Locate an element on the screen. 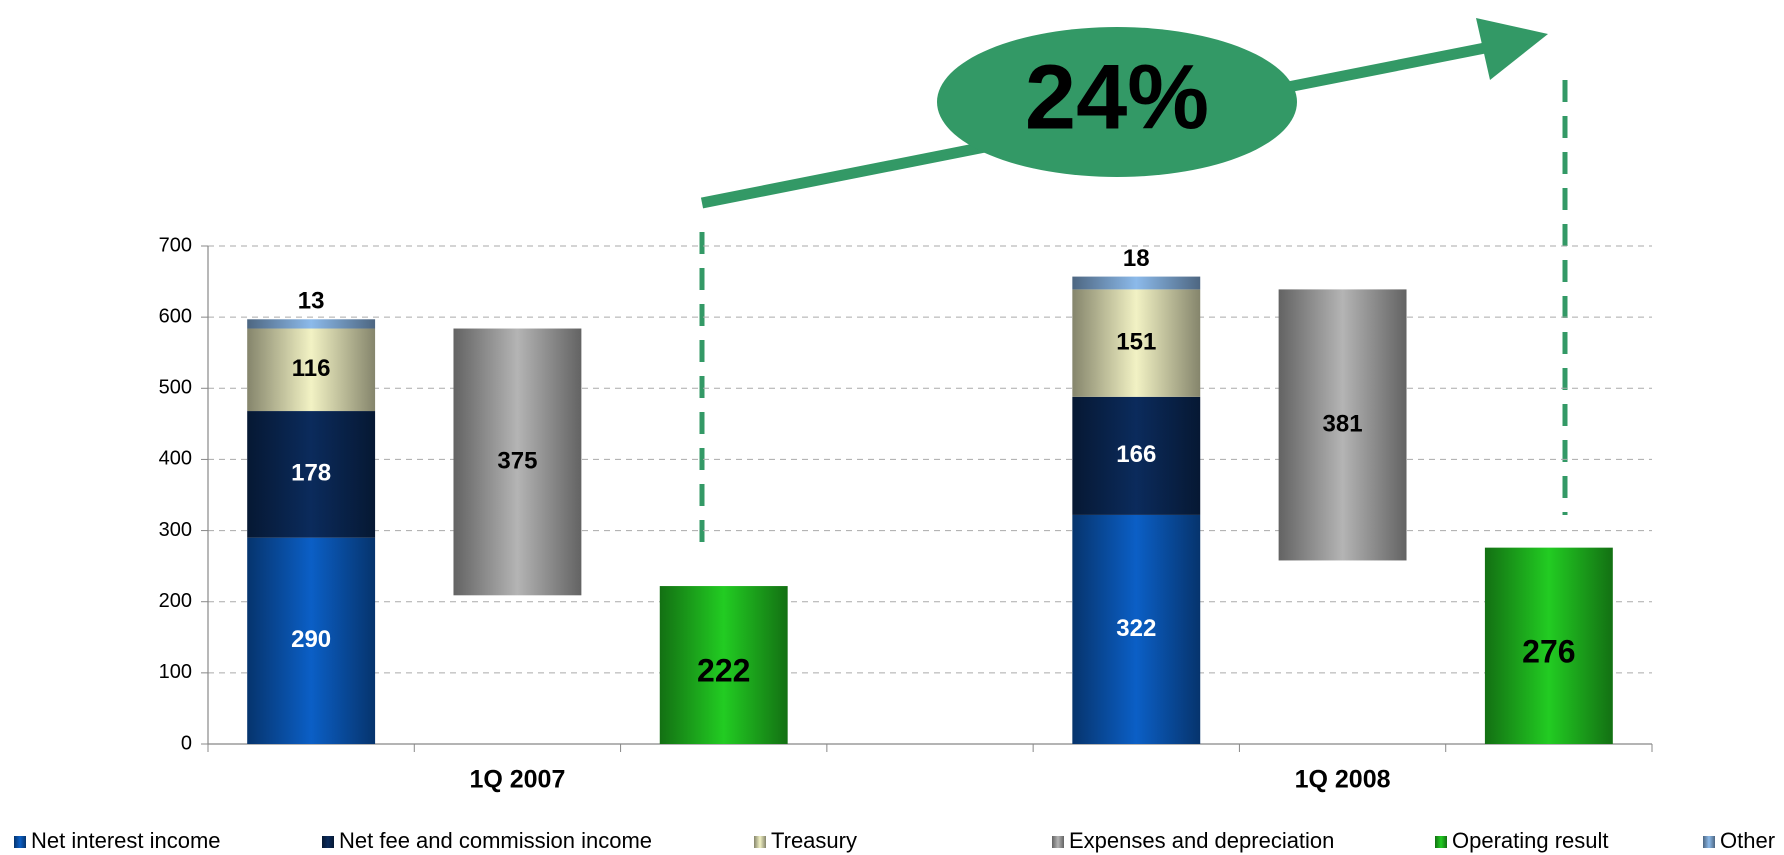 This screenshot has width=1784, height=855. y-tick-label: 0 is located at coordinates (186, 743).